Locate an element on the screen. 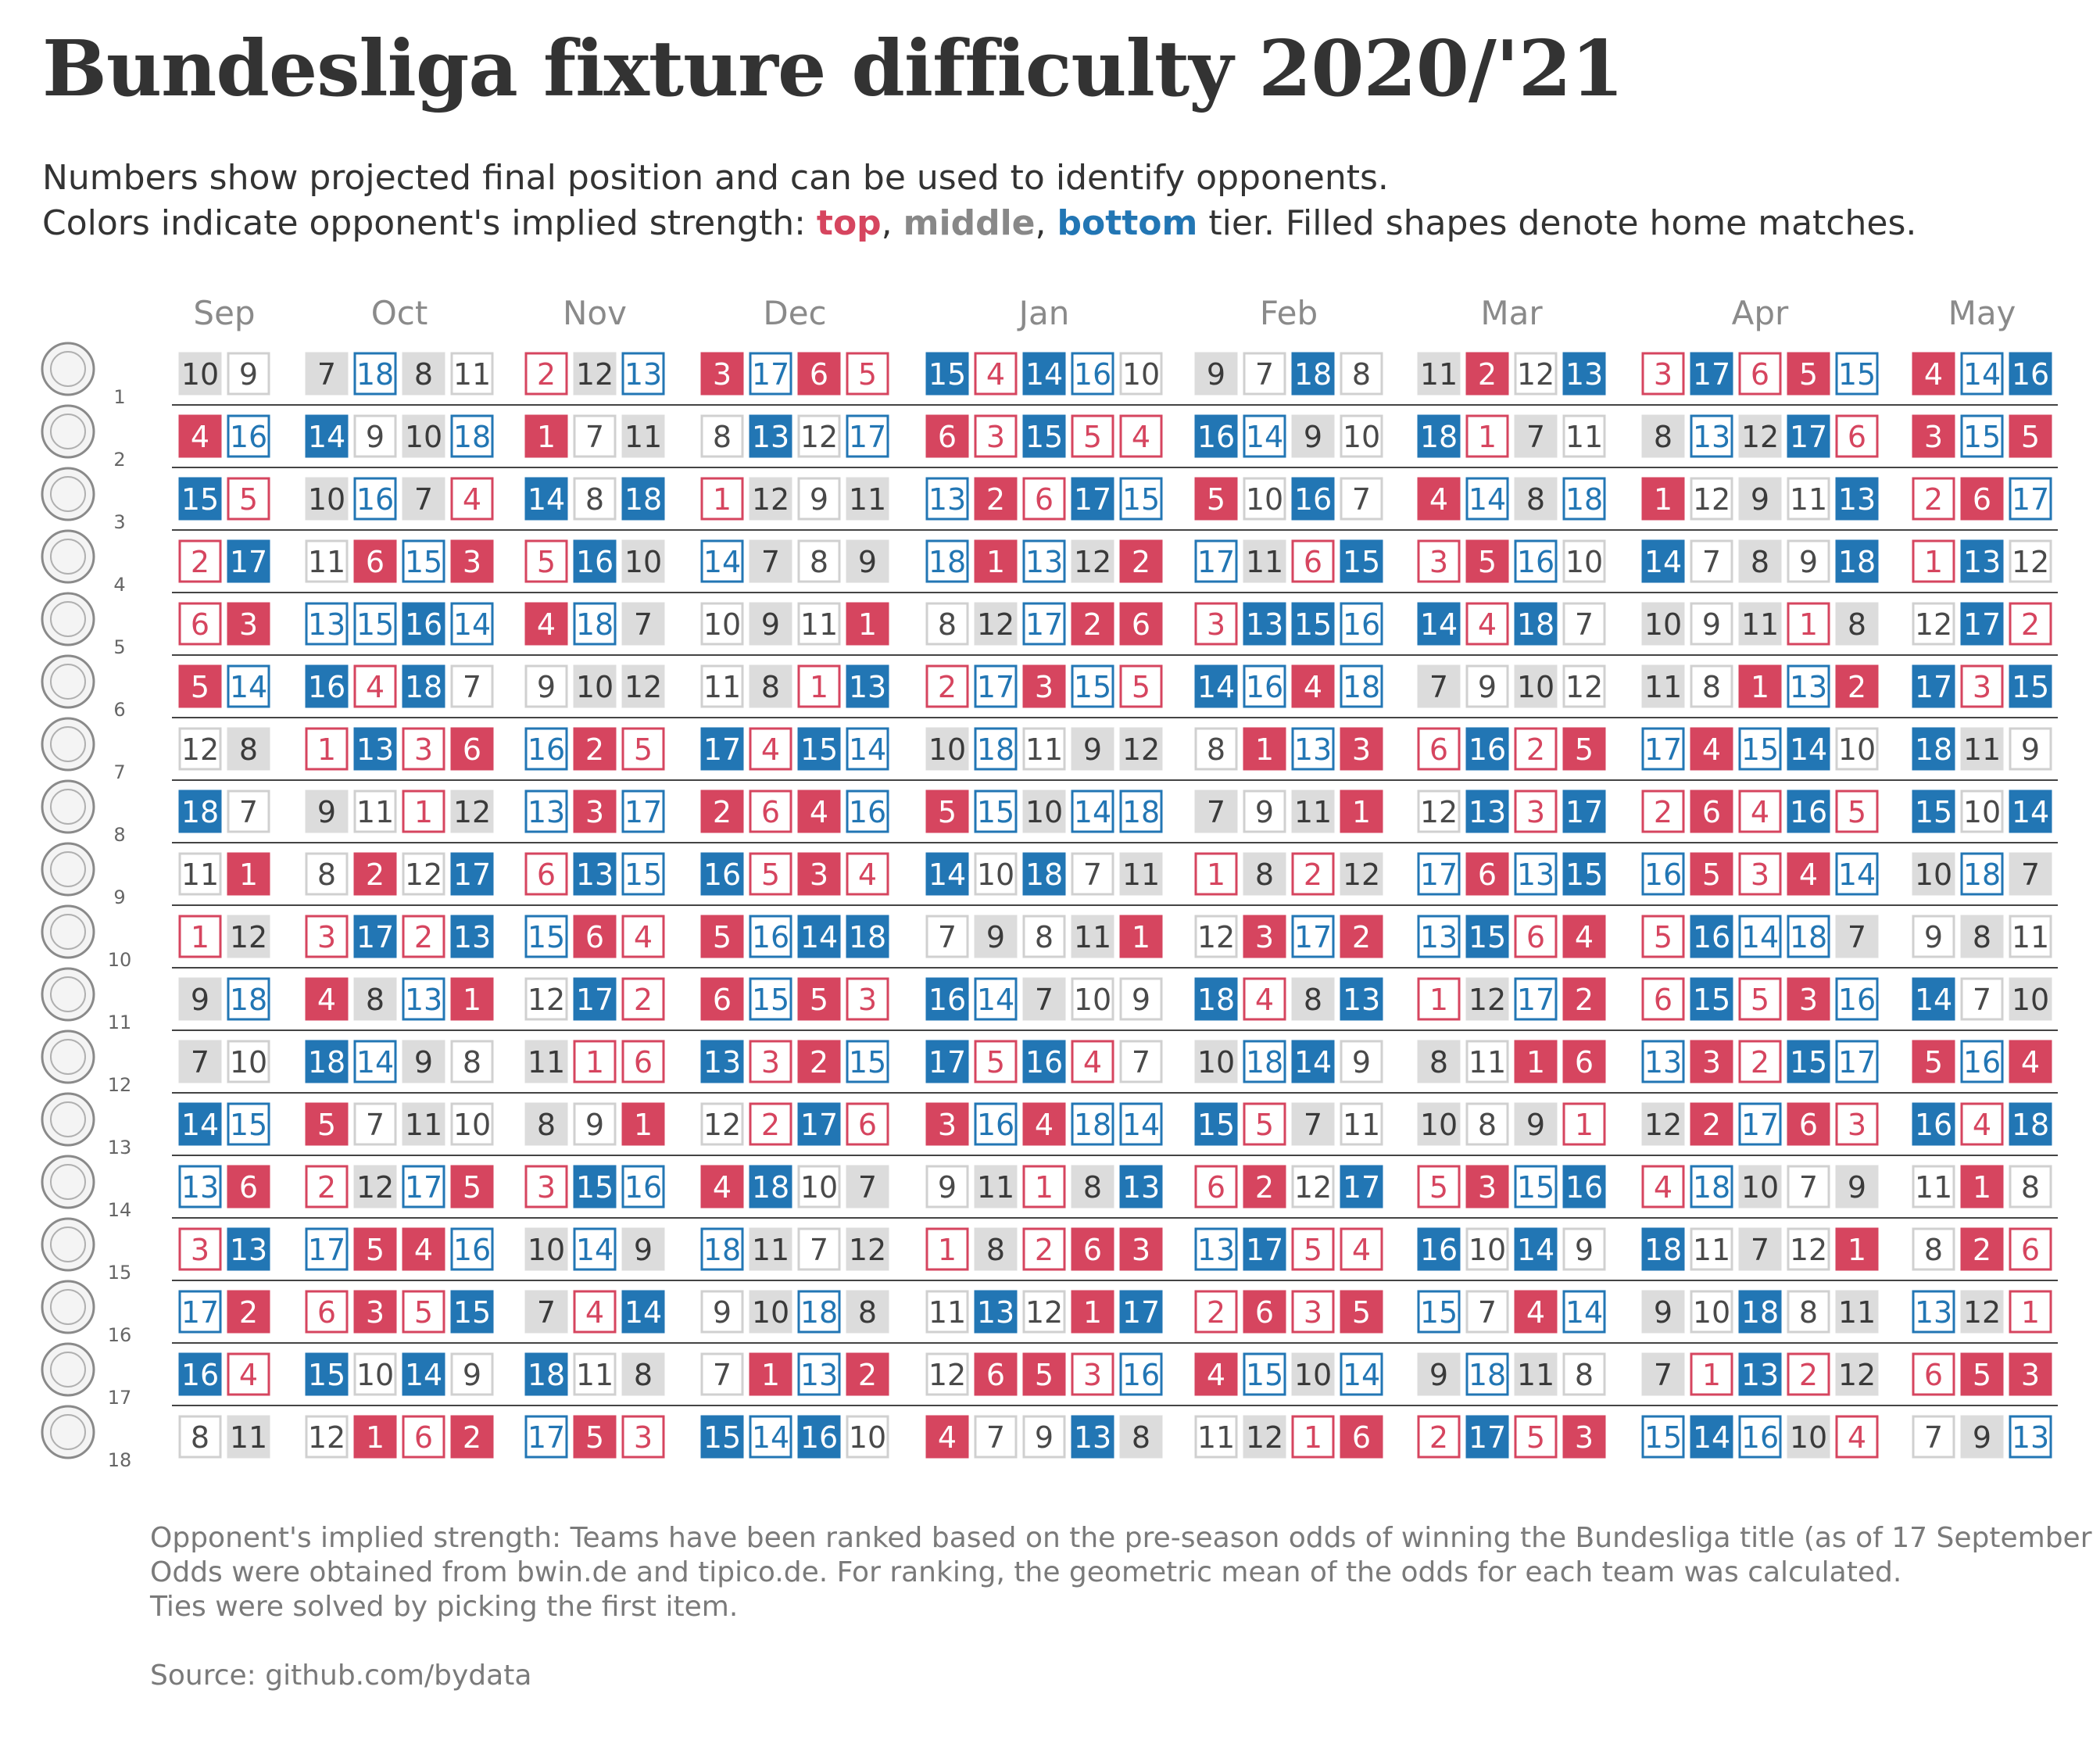 The image size is (2100, 1751). away-fixture: 5 is located at coordinates (248, 499).